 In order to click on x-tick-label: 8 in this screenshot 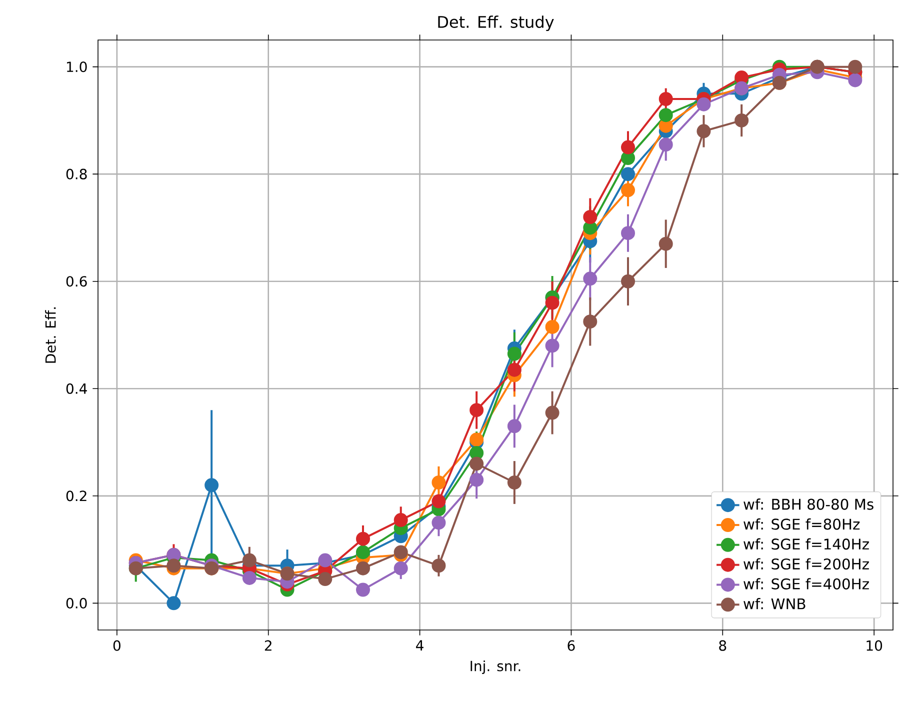, I will do `click(722, 645)`.